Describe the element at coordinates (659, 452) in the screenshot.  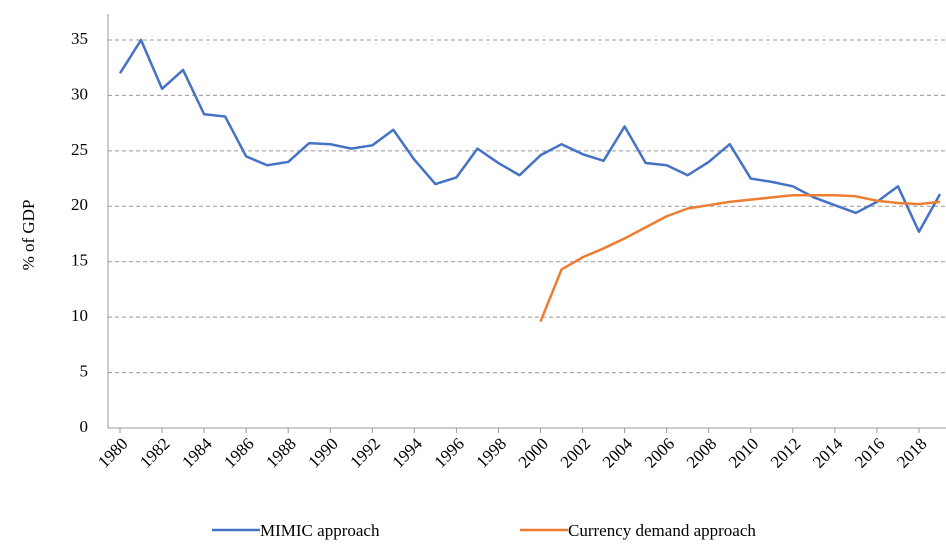
I see `x-tick-label: 2006` at that location.